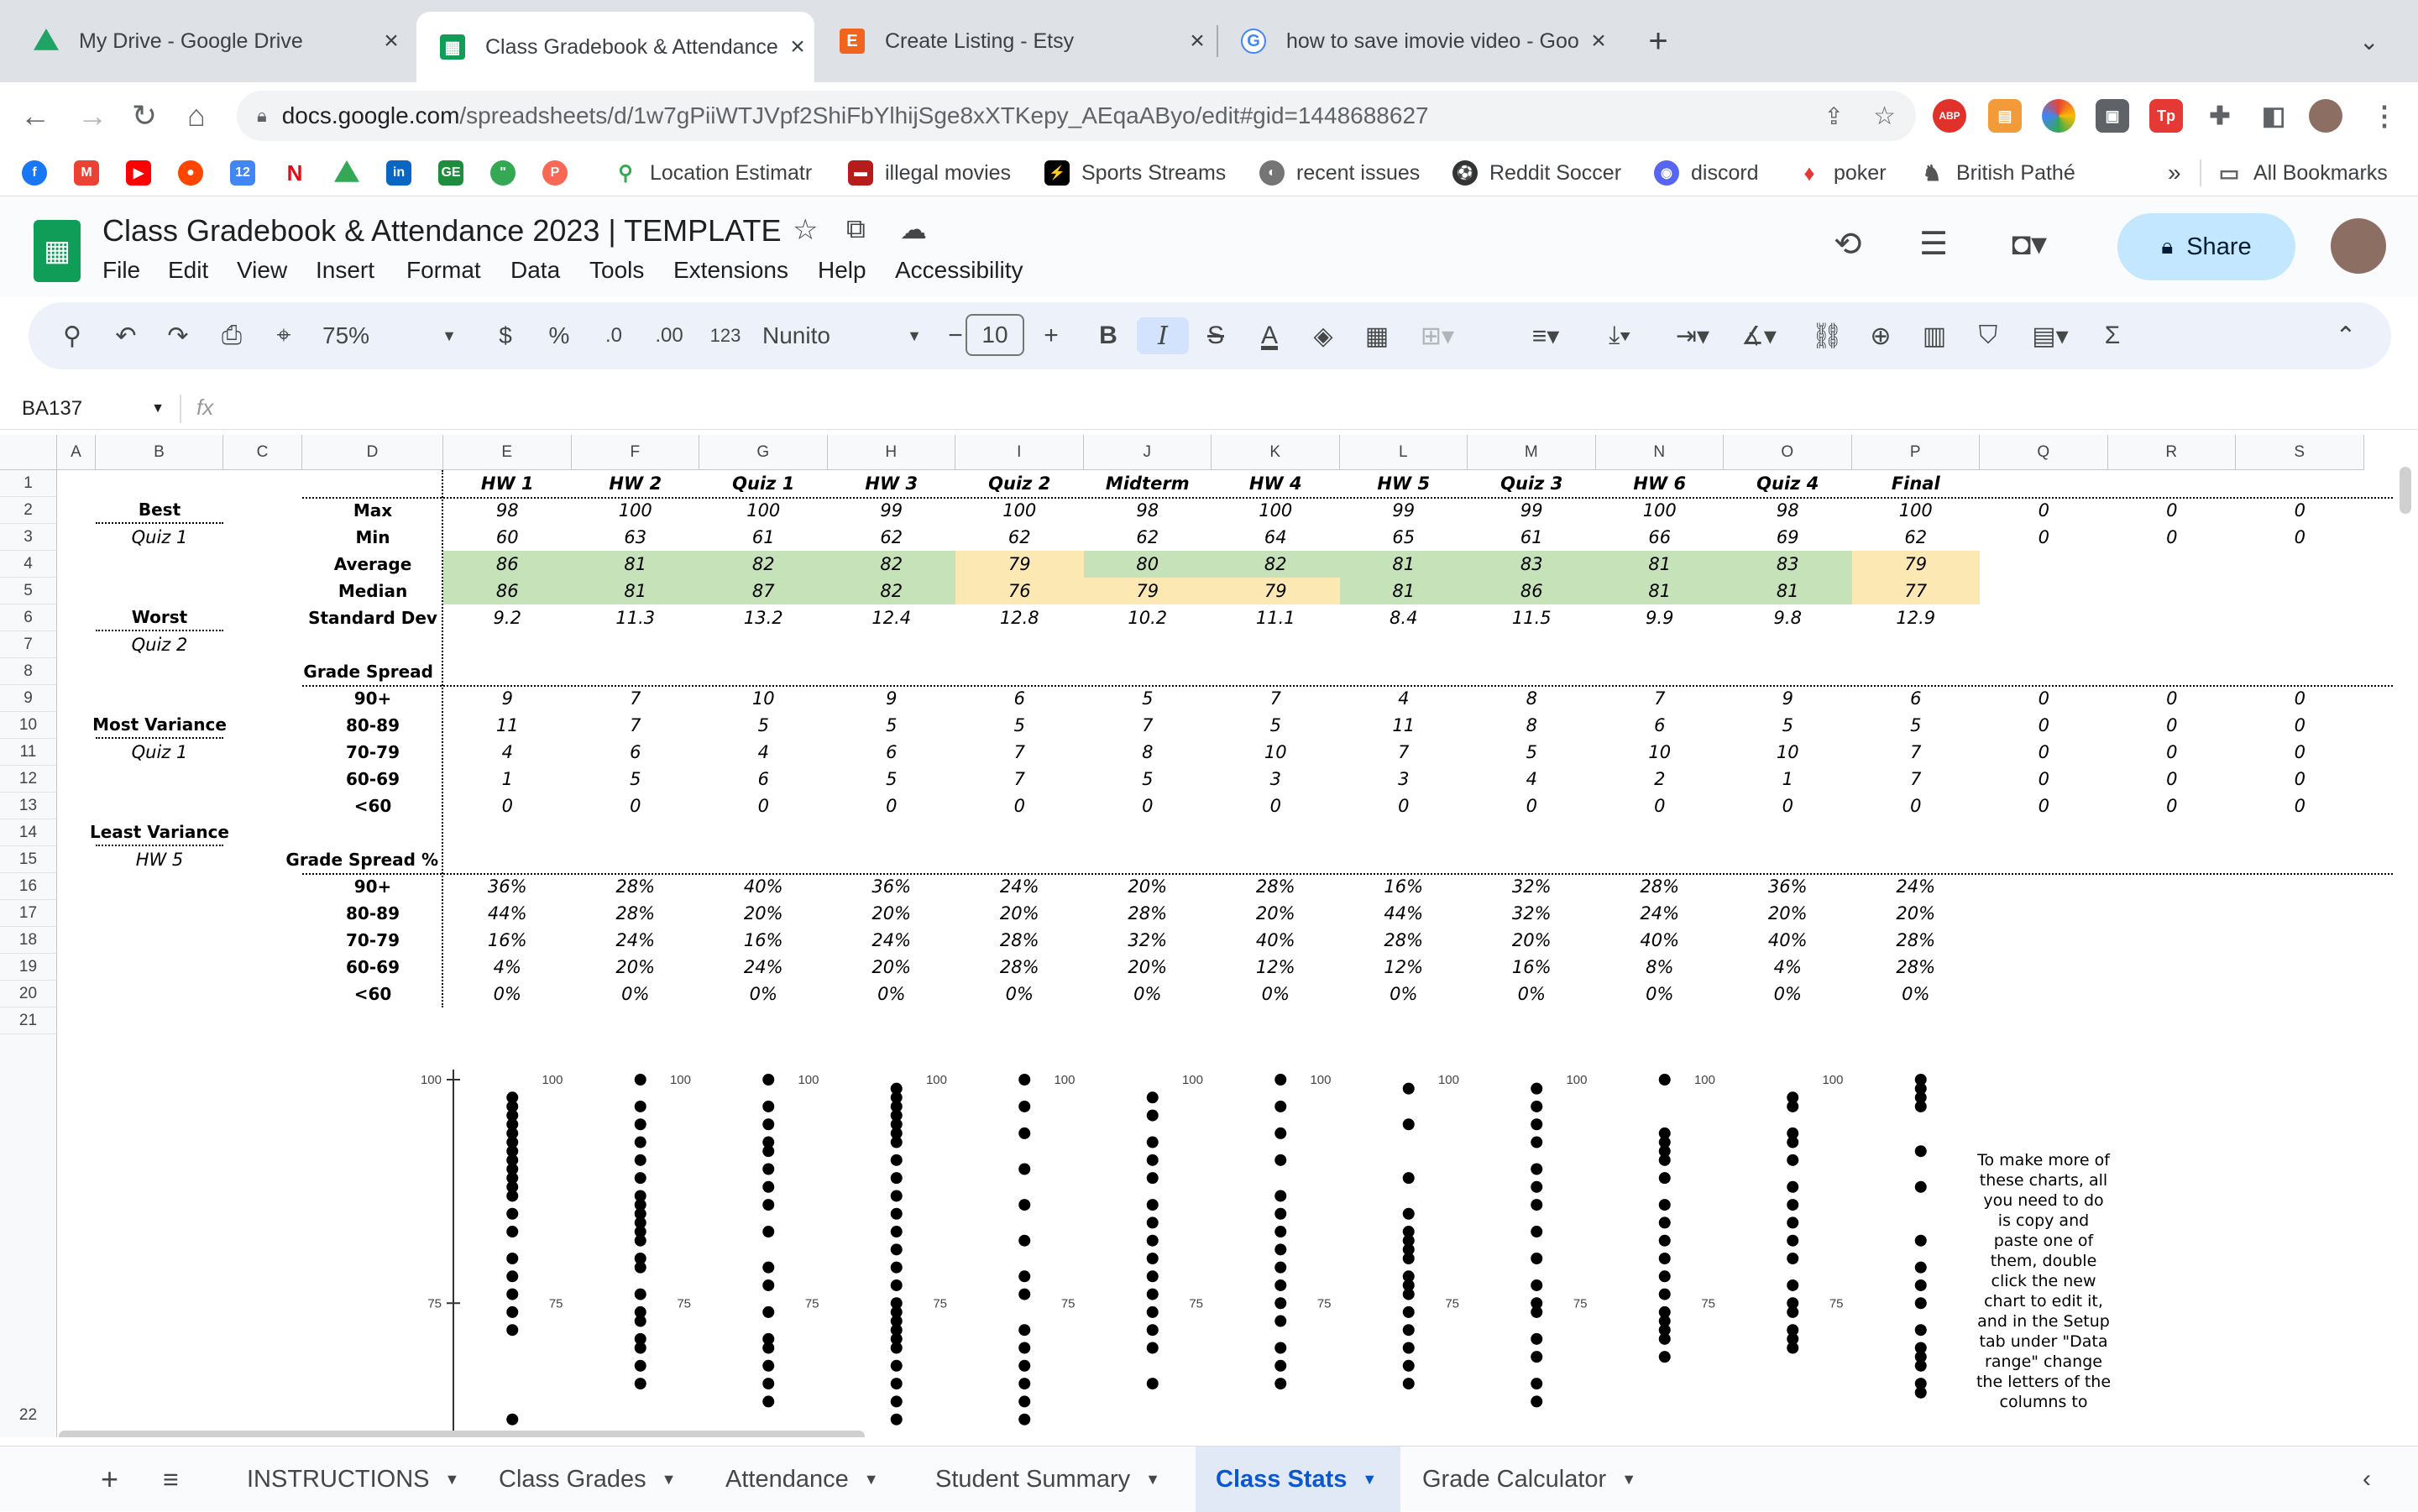 This screenshot has width=2418, height=1512. What do you see at coordinates (28, 994) in the screenshot?
I see `row-header-20: 20` at bounding box center [28, 994].